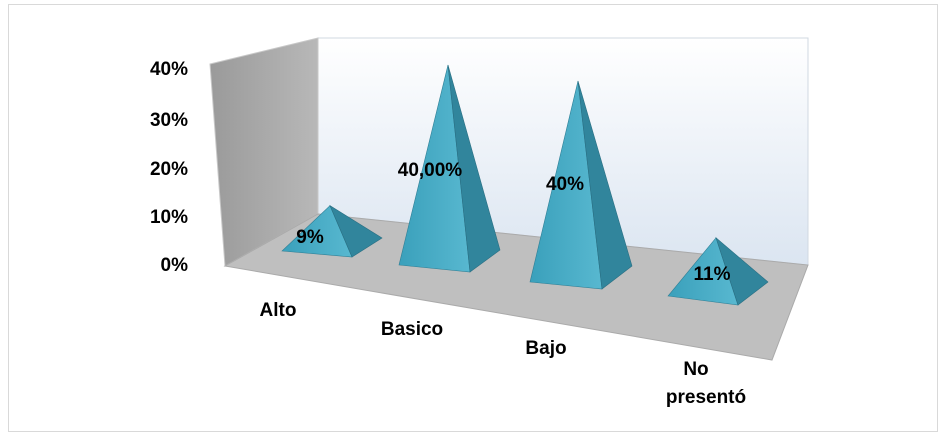 This screenshot has width=948, height=436. What do you see at coordinates (175, 265) in the screenshot?
I see `y-tick-label: 0%` at bounding box center [175, 265].